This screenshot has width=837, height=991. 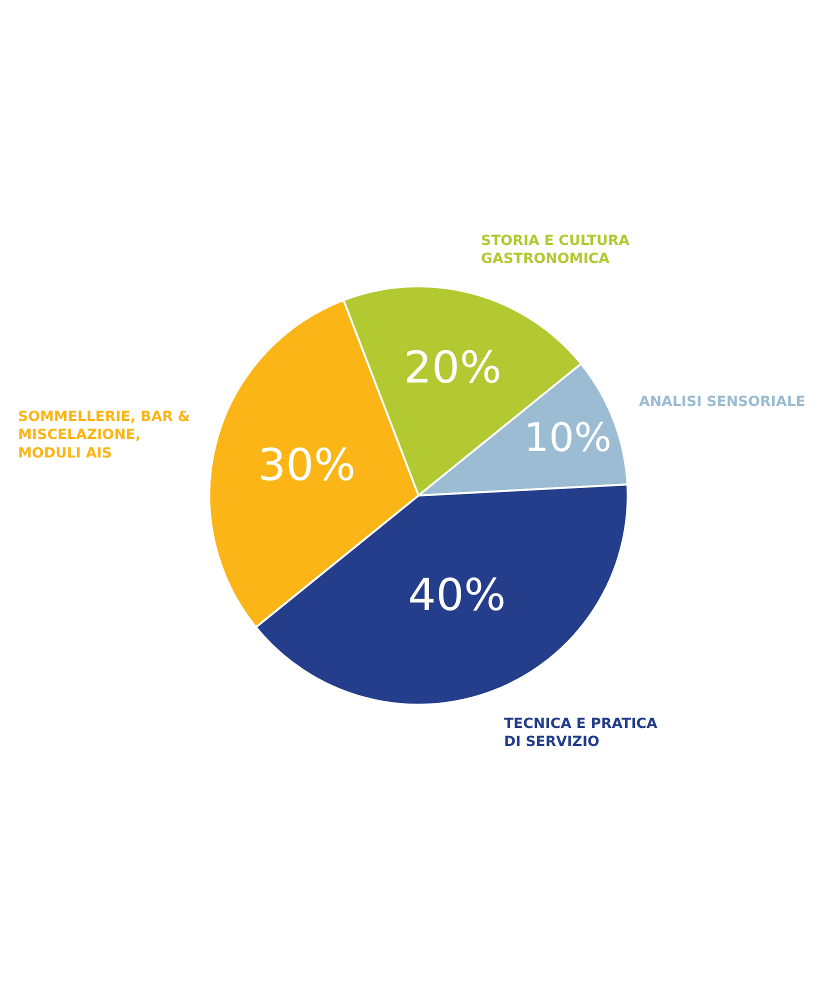 I want to click on slice-label: STORIA E CULTURA GASTRONOMICA, so click(x=555, y=250).